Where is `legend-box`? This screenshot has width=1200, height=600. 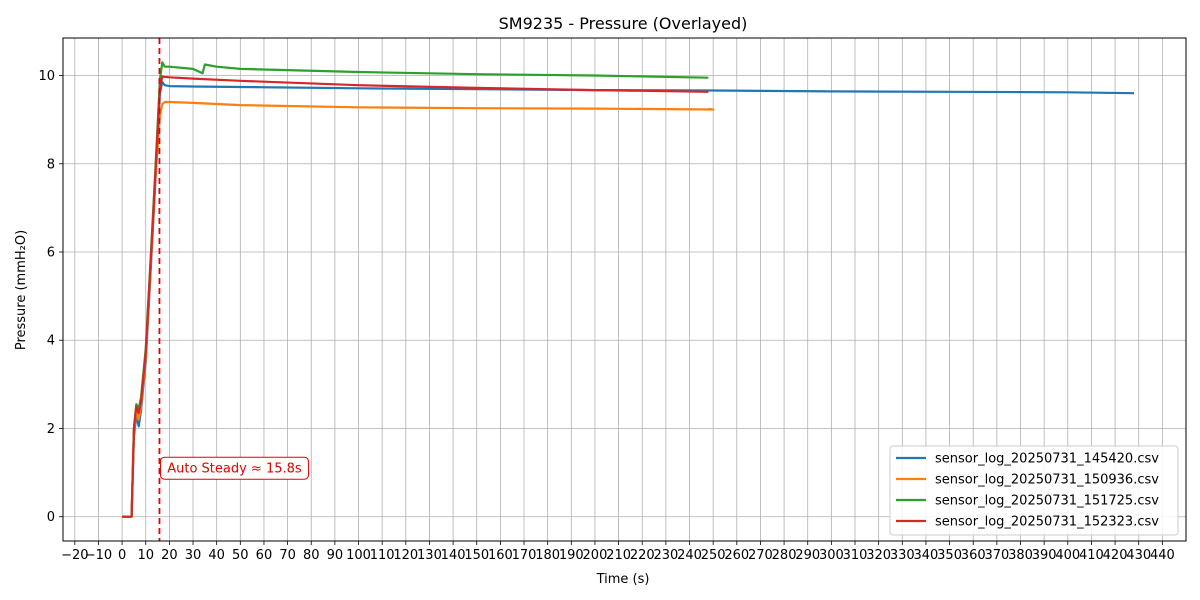
legend-box is located at coordinates (1034, 490).